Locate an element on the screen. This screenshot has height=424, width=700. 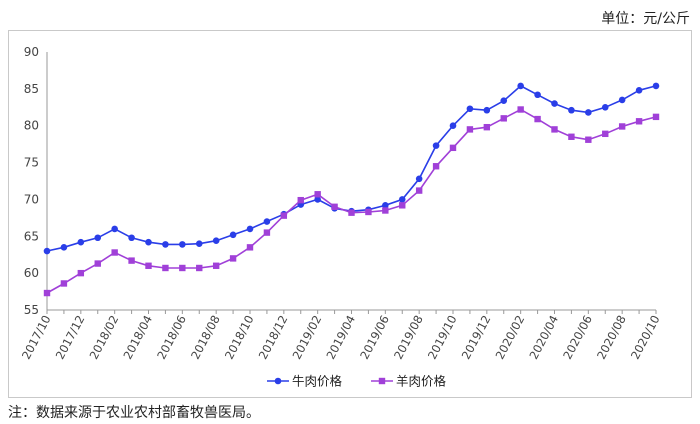
x-tick-label: 2020/06 is located at coordinates (577, 337).